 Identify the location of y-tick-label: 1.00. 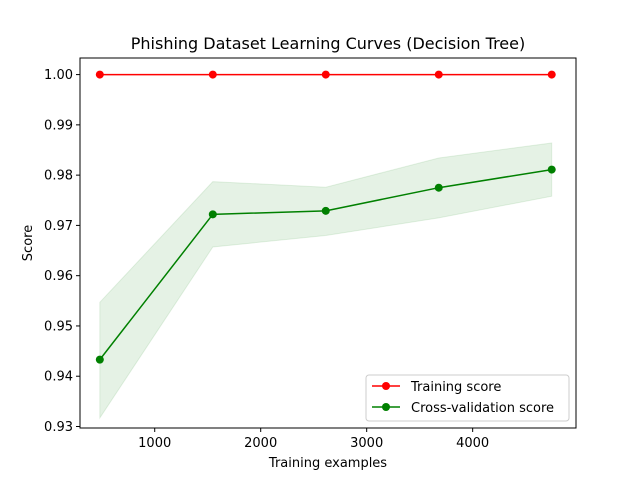
(58, 75).